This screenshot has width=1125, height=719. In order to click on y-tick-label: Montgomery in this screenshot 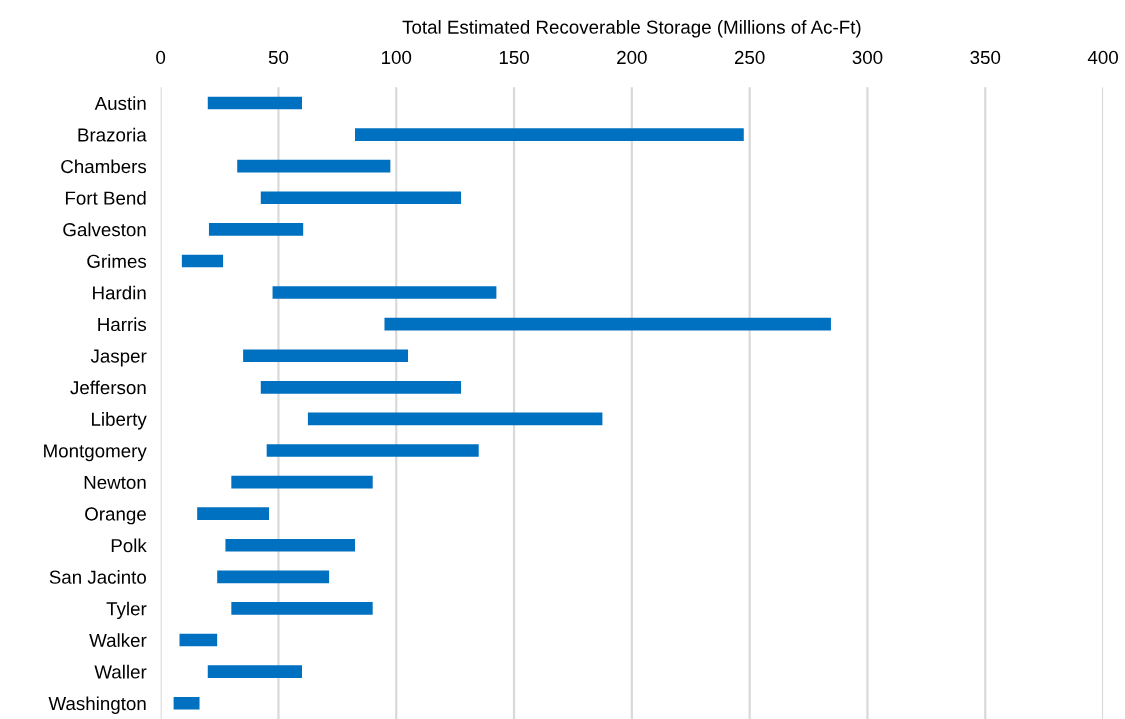, I will do `click(95, 453)`.